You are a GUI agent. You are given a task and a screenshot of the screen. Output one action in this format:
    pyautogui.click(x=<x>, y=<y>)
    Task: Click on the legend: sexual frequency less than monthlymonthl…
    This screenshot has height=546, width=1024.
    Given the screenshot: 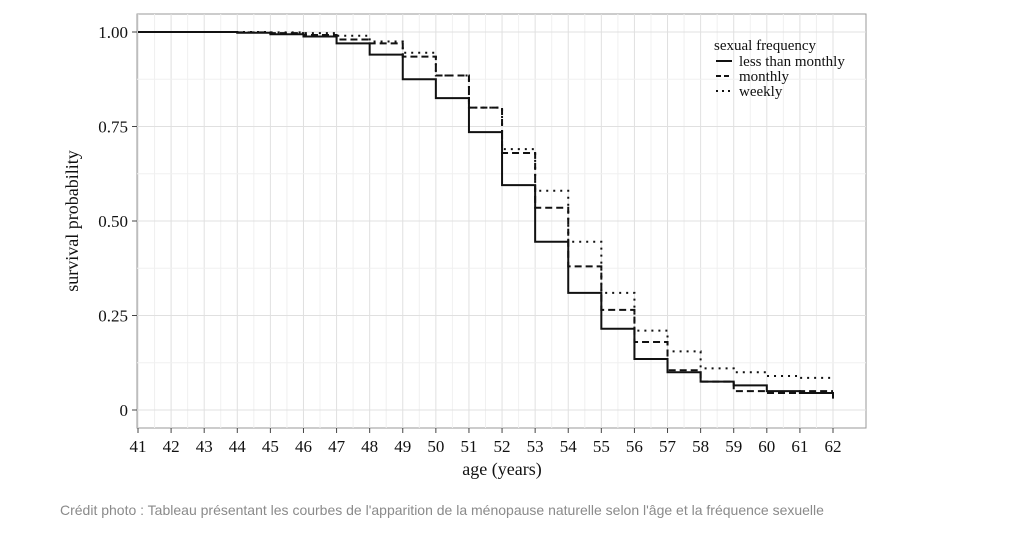 What is the action you would take?
    pyautogui.click(x=779, y=69)
    